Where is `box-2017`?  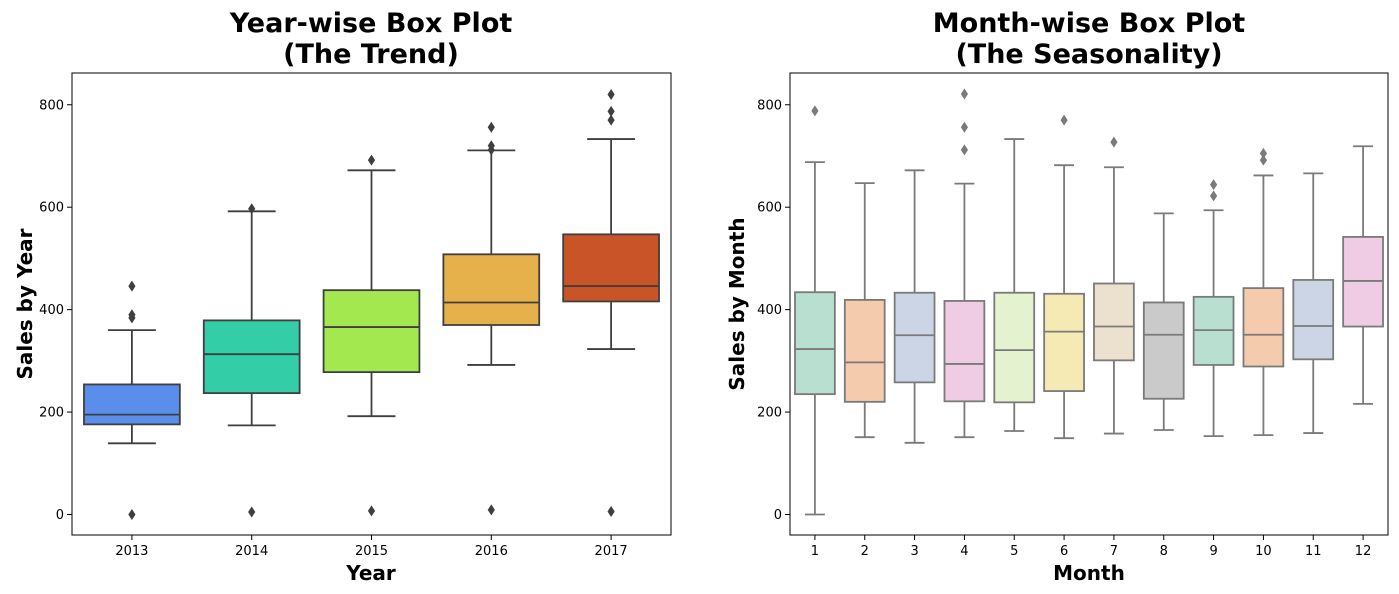 box-2017 is located at coordinates (611, 303).